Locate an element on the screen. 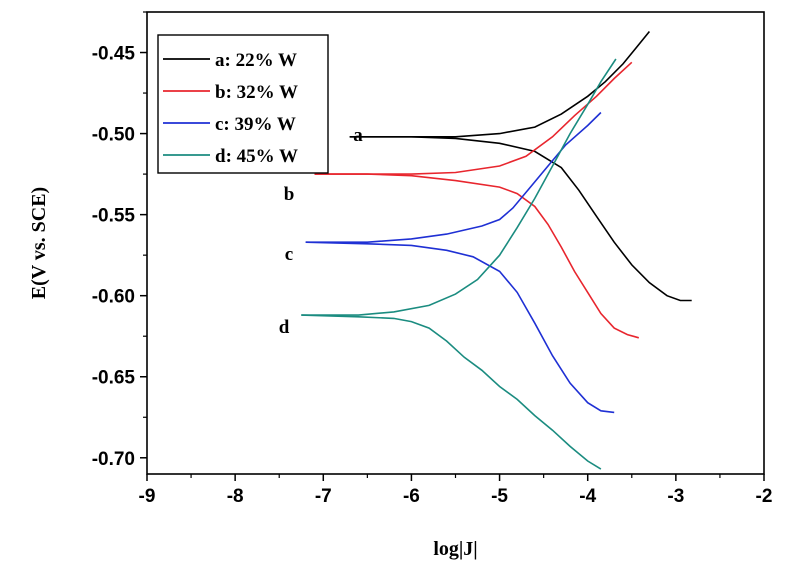  y-tick-label: -0.45 is located at coordinates (114, 54).